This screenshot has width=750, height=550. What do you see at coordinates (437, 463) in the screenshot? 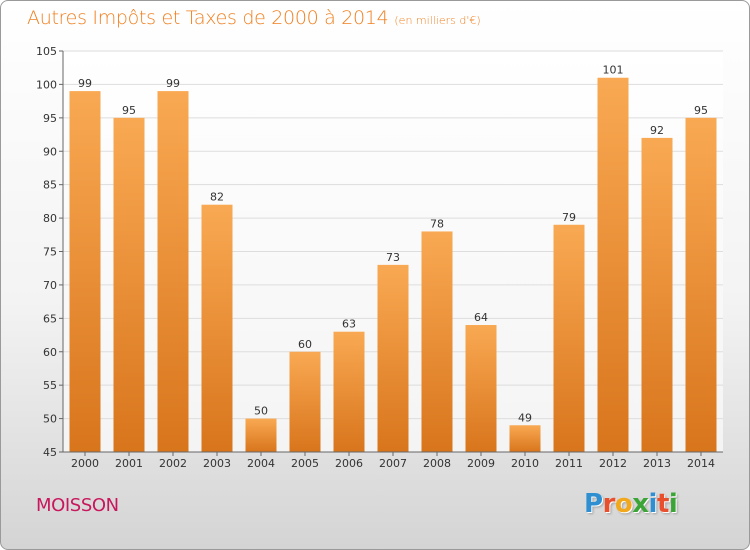
I see `x-tick-label: 2008` at bounding box center [437, 463].